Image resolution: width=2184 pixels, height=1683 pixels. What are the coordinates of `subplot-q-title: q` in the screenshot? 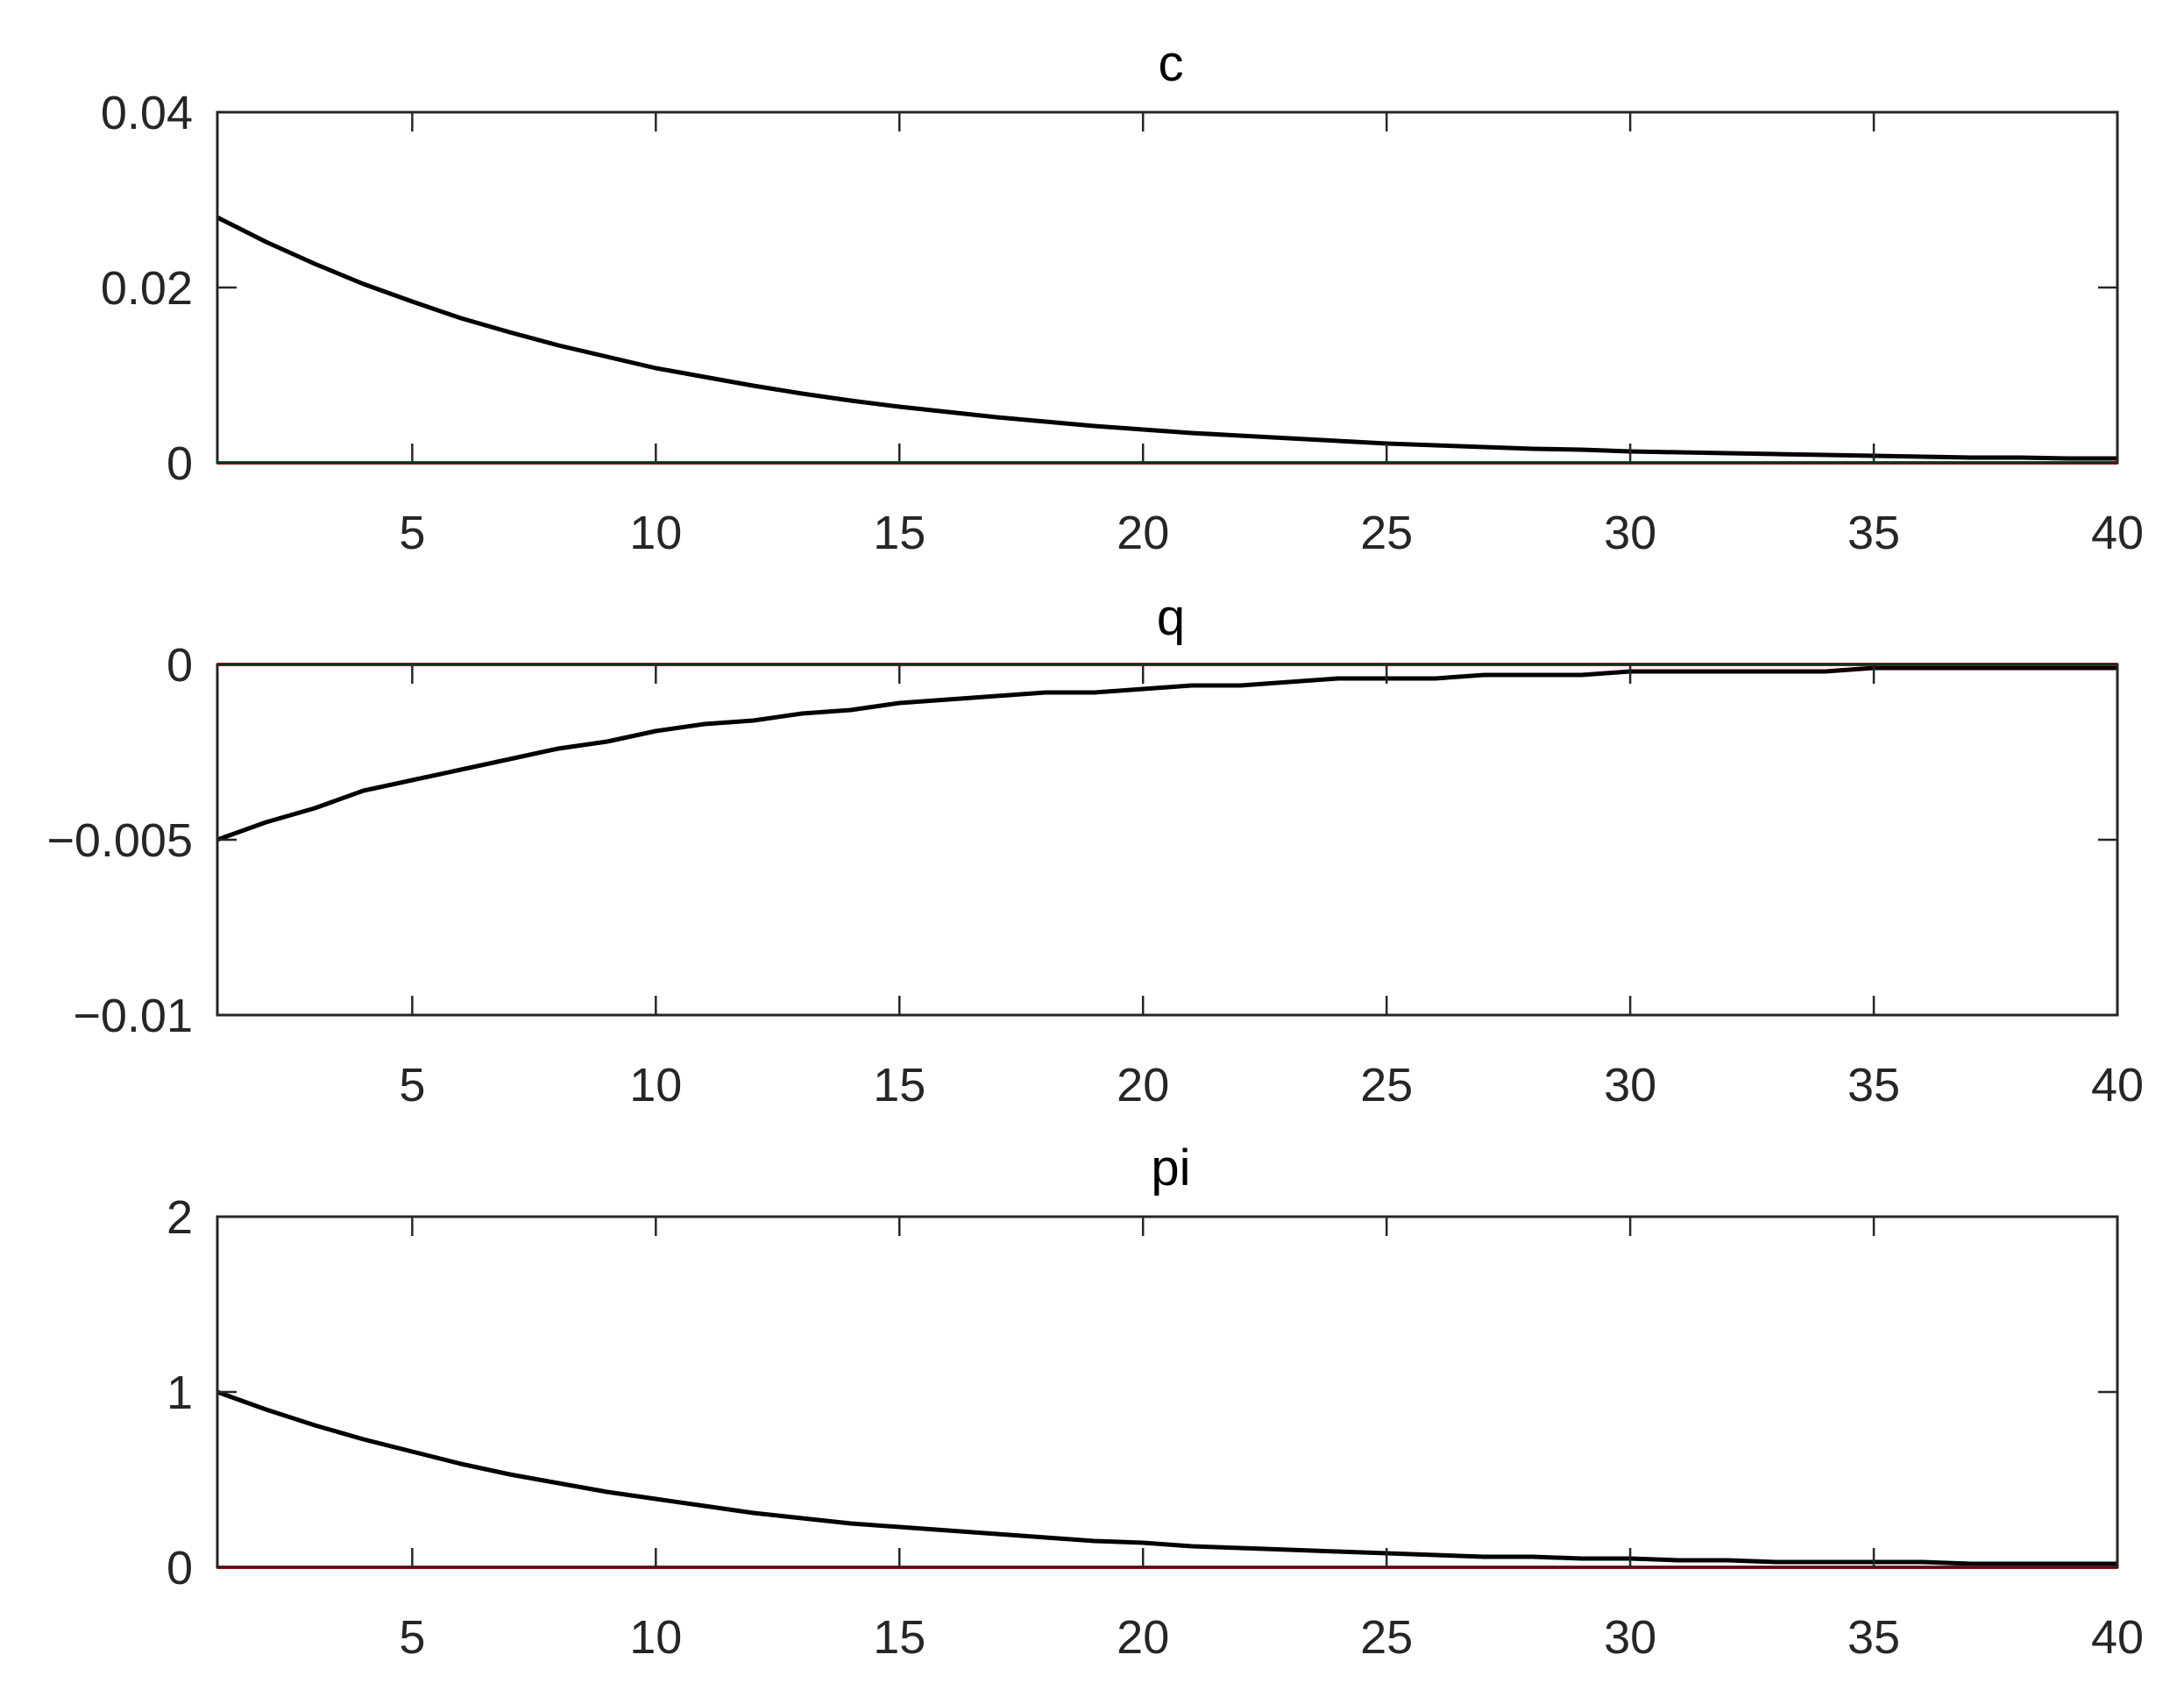 It's located at (1171, 617).